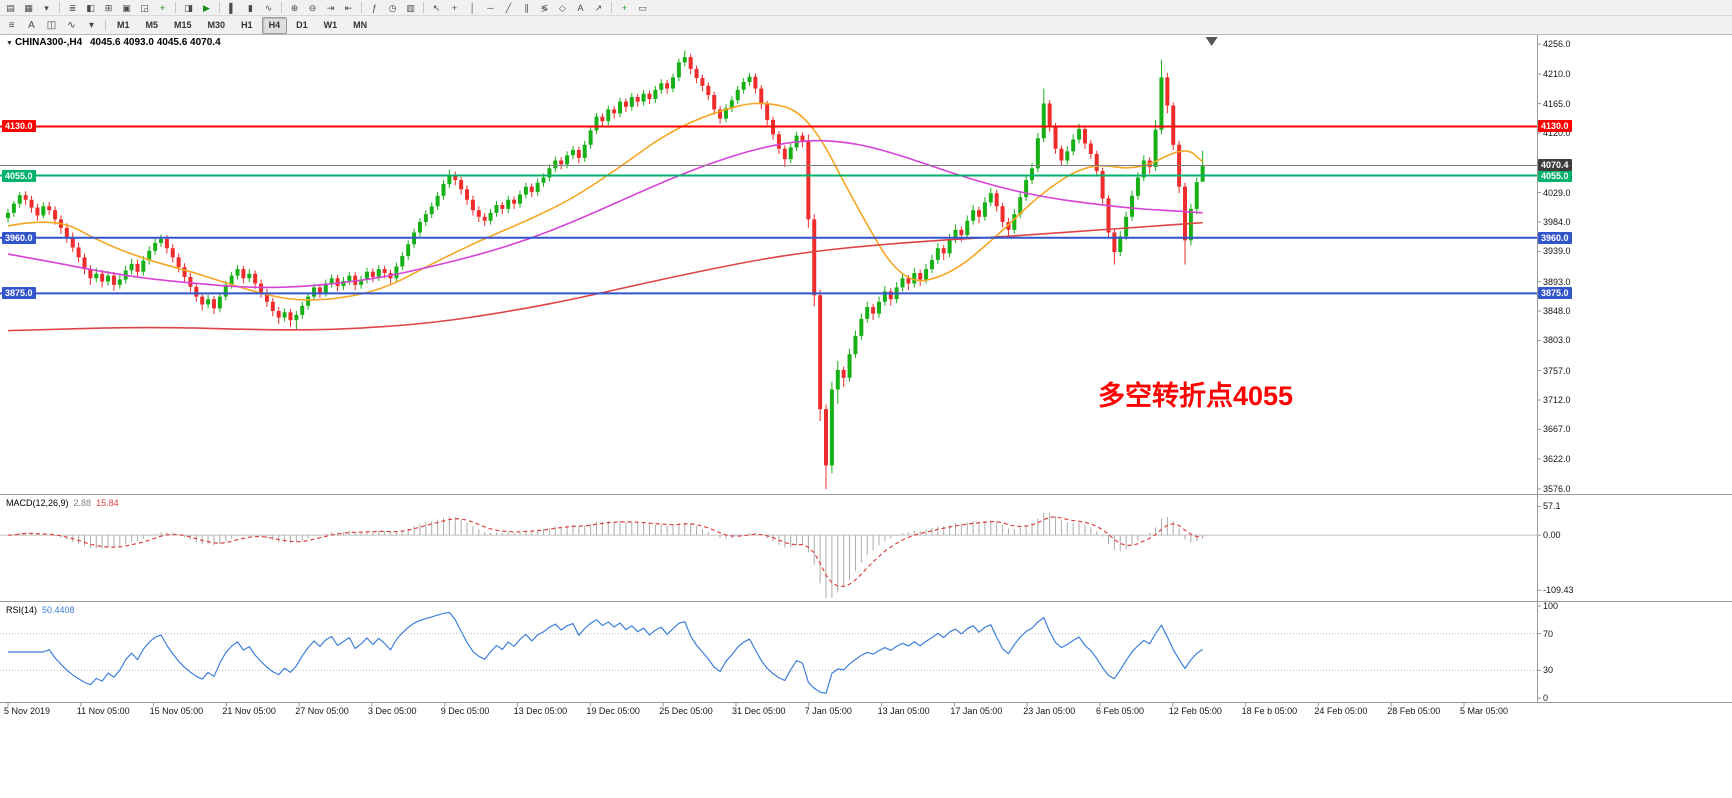 This screenshot has width=1732, height=798. I want to click on add-indicator-icon: +, so click(624, 7).